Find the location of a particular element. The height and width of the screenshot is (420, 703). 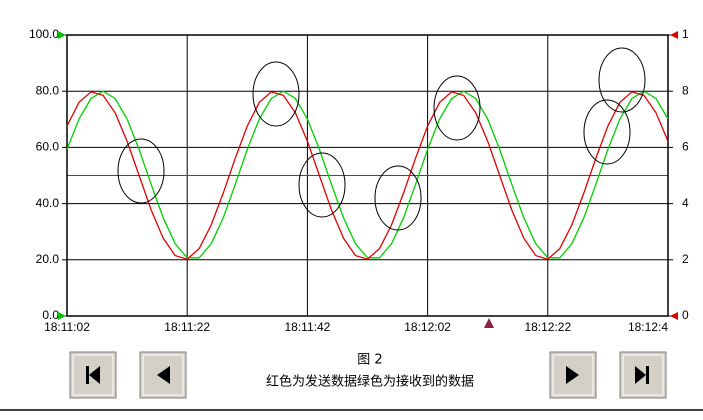

y2-tick-label: 1 is located at coordinates (685, 34).